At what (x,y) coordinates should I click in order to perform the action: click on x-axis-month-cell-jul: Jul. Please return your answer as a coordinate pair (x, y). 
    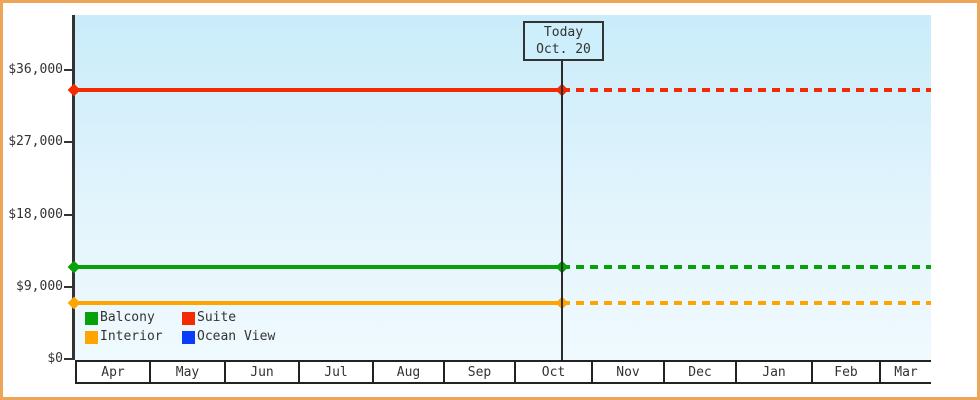
    Looking at the image, I should click on (335, 372).